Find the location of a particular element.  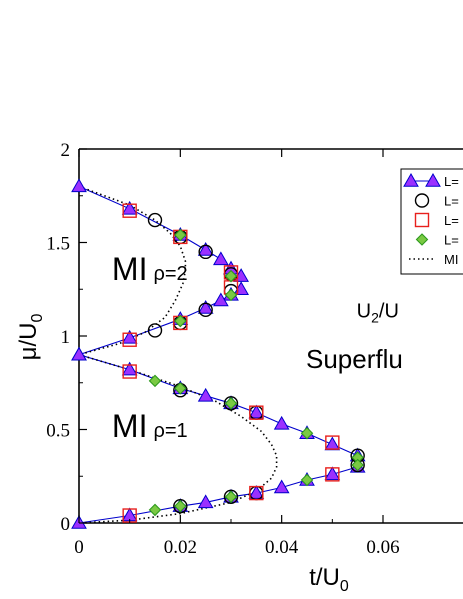

x-tick-label: 0.04 is located at coordinates (282, 547).